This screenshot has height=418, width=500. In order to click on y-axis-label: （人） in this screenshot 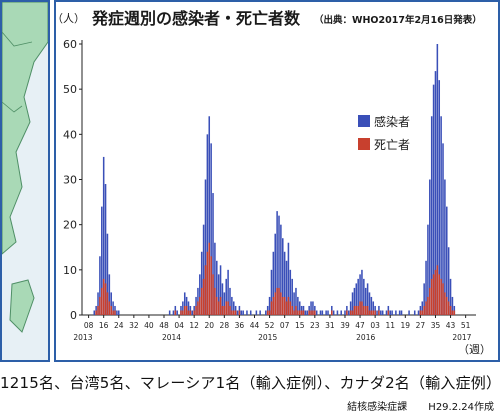, I will do `click(70, 18)`.